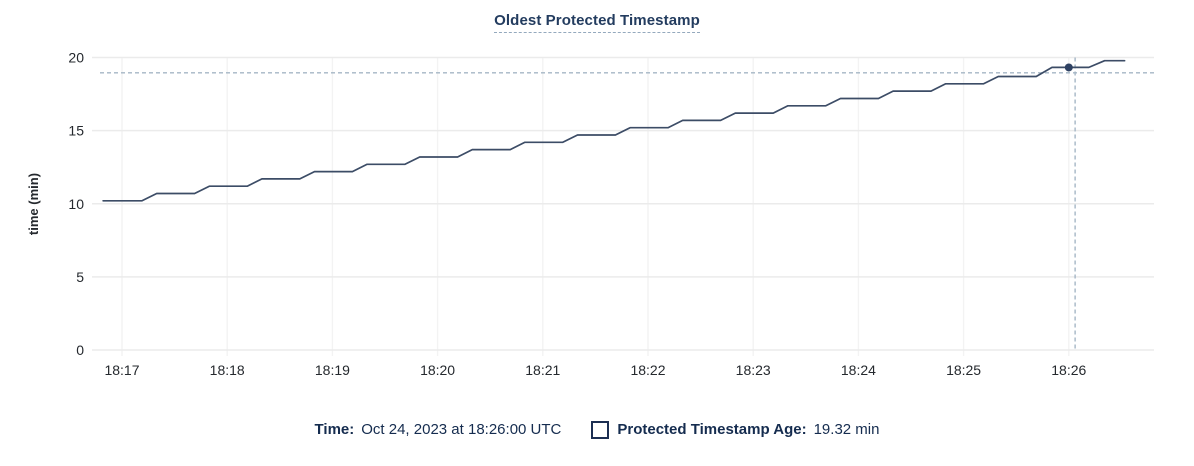 The image size is (1194, 466). What do you see at coordinates (121, 370) in the screenshot?
I see `x-tick-label: 18:17` at bounding box center [121, 370].